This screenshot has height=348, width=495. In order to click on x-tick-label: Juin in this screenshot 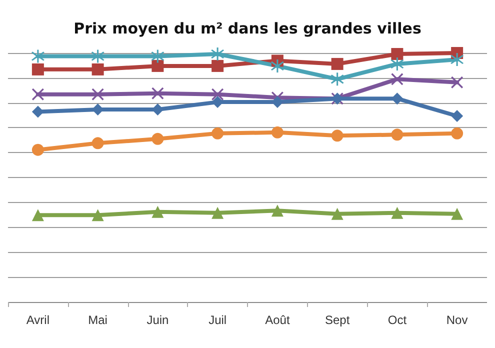, I will do `click(157, 320)`.